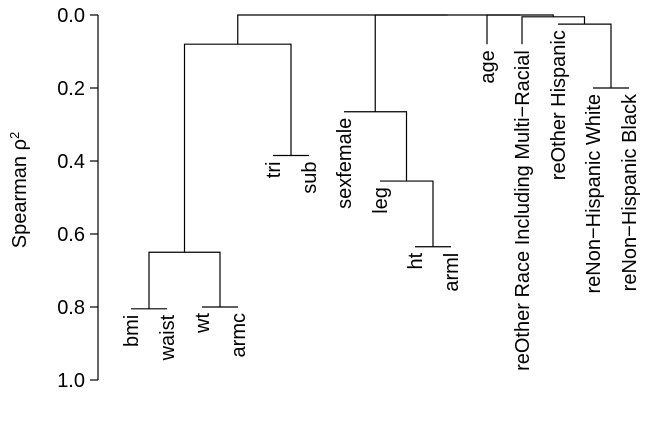 Image resolution: width=655 pixels, height=443 pixels. Describe the element at coordinates (630, 192) in the screenshot. I see `leaf-label-renon-hispanic-black: reNon−Hispanic Black` at that location.